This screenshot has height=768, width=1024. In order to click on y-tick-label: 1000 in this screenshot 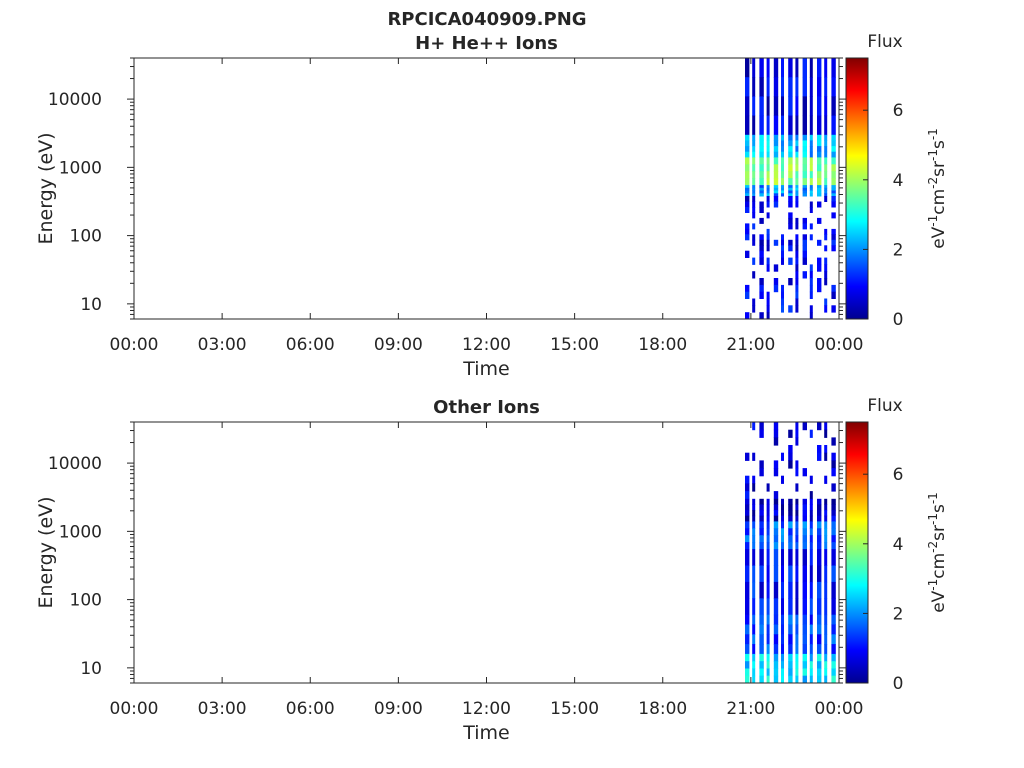, I will do `click(80, 532)`.